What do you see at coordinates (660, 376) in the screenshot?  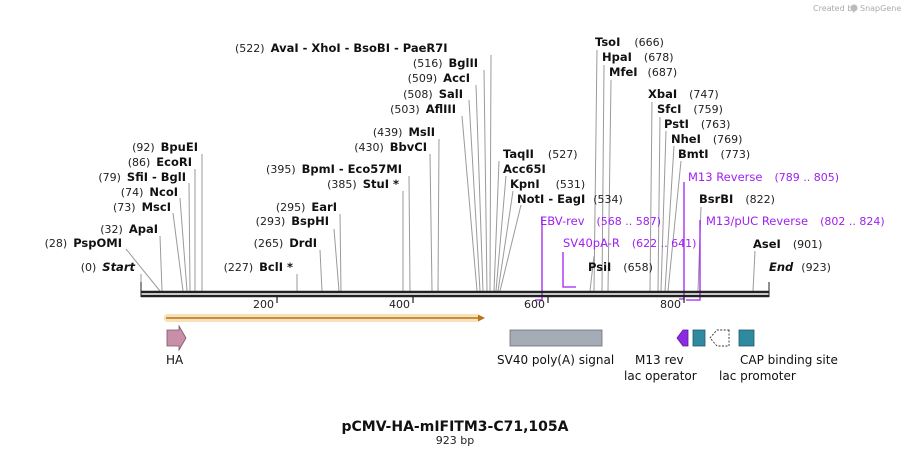 I see `feature-label: lac operator` at bounding box center [660, 376].